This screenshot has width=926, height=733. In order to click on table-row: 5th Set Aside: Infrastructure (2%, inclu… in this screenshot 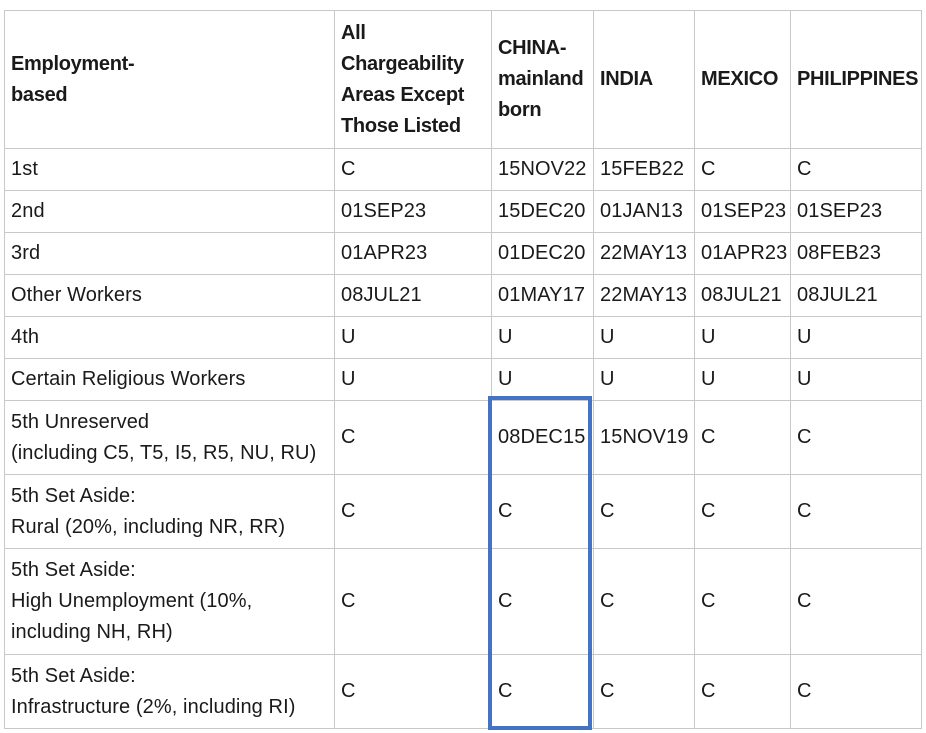, I will do `click(463, 691)`.